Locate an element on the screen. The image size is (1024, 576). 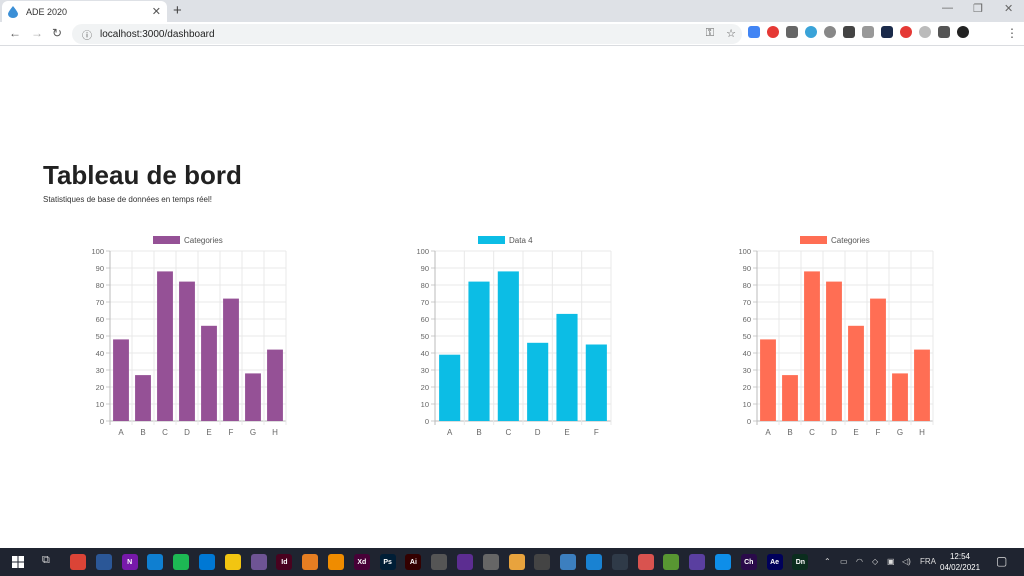
extension-icon is located at coordinates (792, 32).